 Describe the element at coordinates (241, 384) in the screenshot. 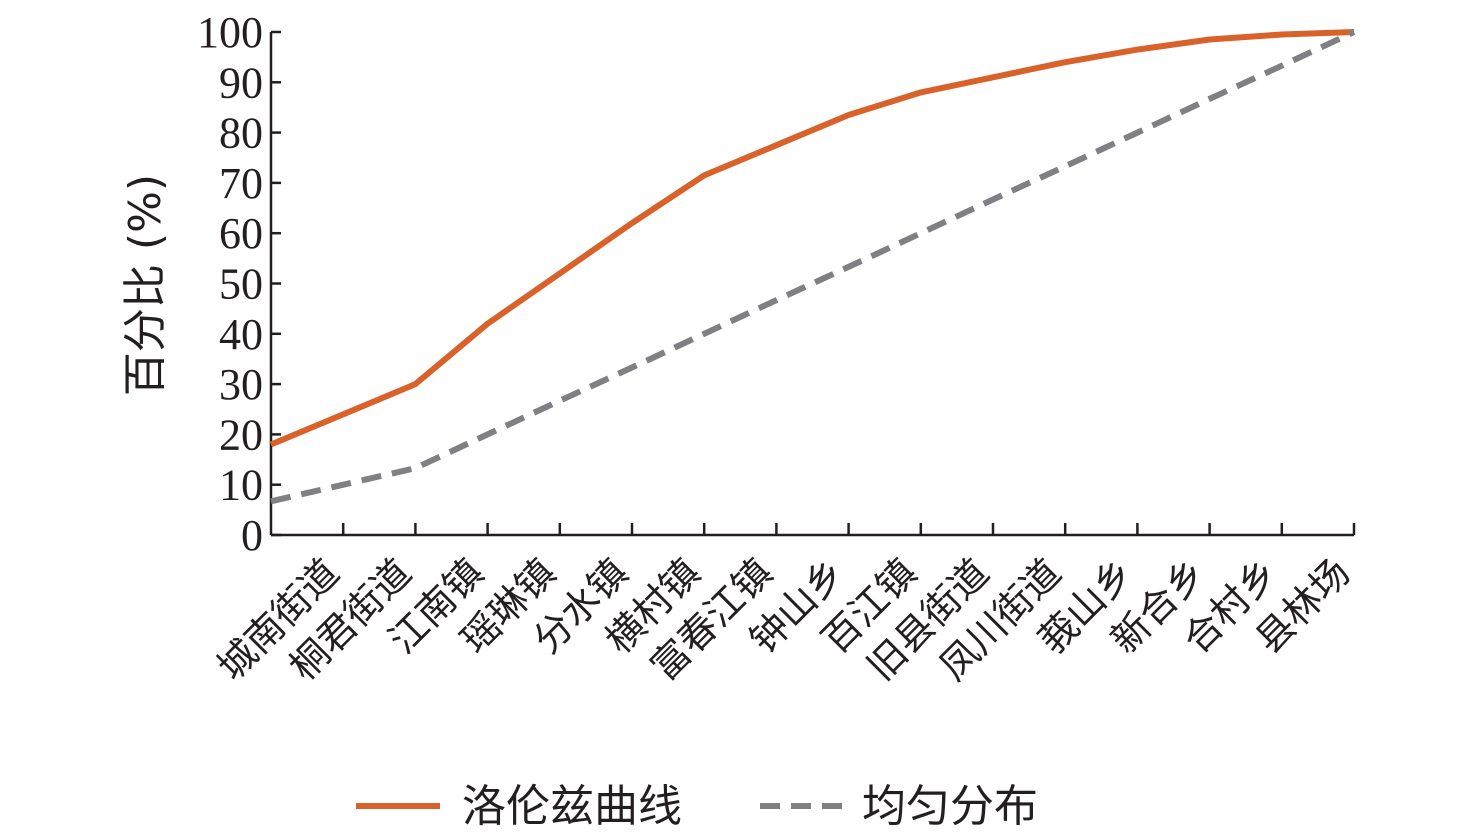

I see `y-tick-label: 30` at that location.